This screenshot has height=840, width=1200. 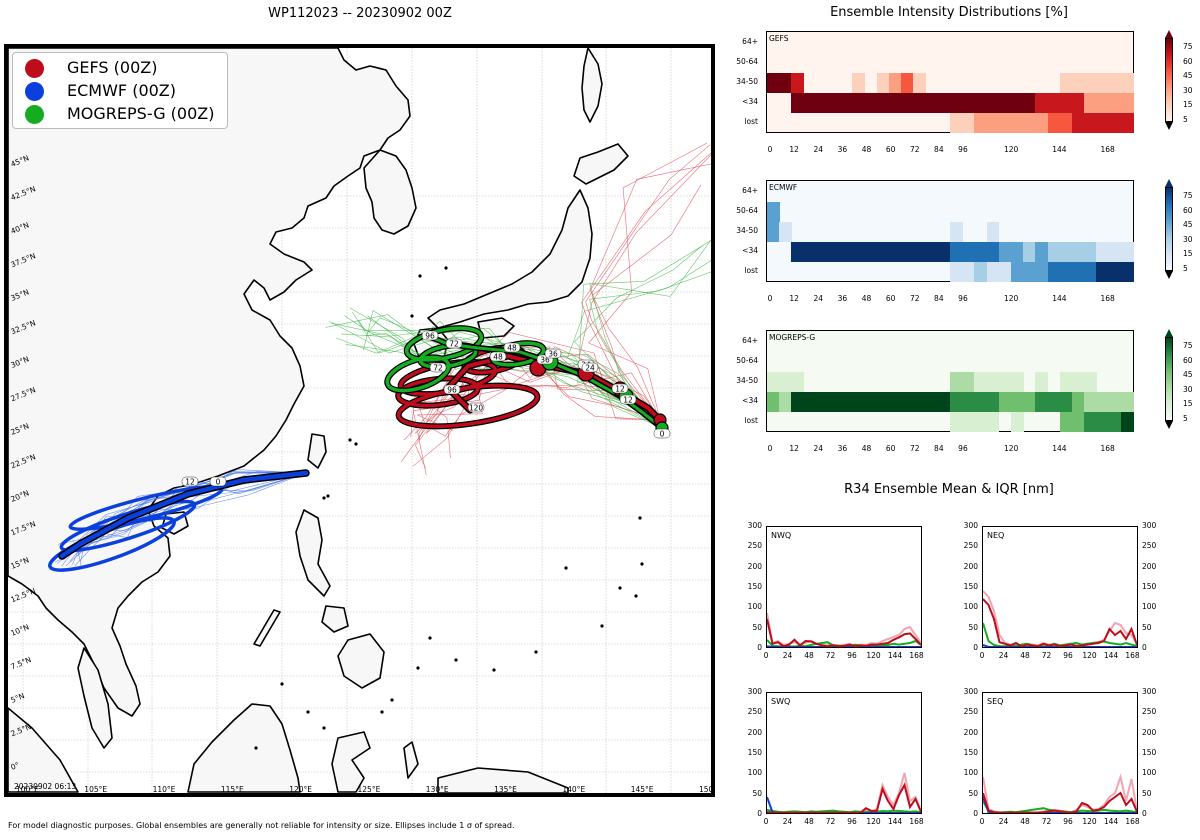 What do you see at coordinates (34, 114) in the screenshot?
I see `mogreps-legend-icon` at bounding box center [34, 114].